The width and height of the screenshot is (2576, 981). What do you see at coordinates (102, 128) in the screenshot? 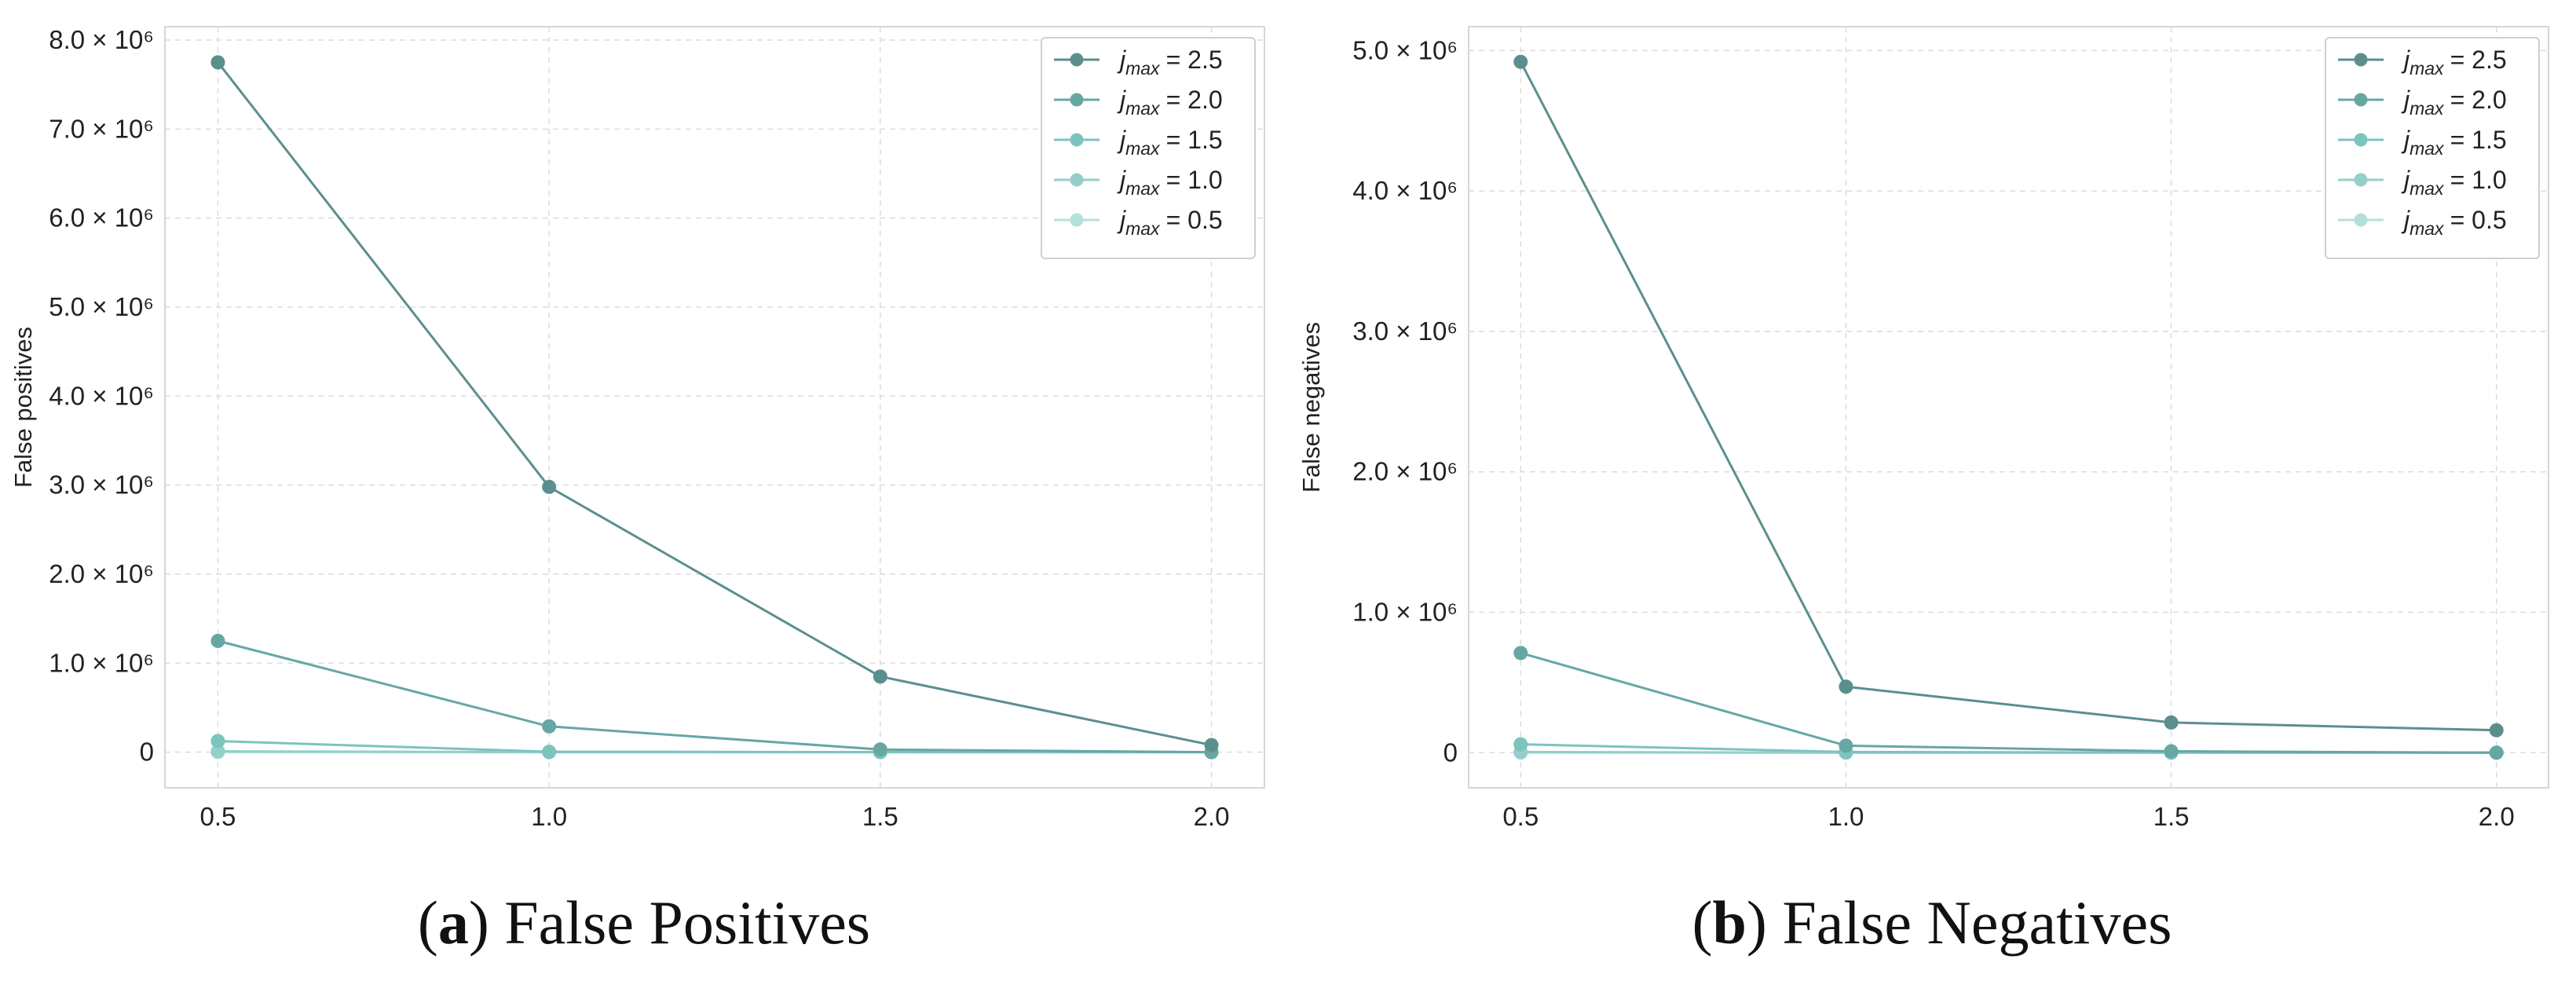
I see `y-tick-label: 7.0 × 10⁶` at bounding box center [102, 128].